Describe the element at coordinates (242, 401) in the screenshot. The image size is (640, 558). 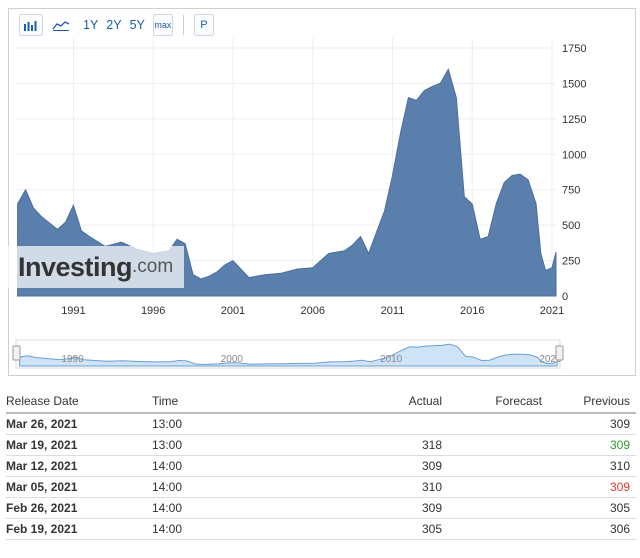
I see `header-time: Time` at that location.